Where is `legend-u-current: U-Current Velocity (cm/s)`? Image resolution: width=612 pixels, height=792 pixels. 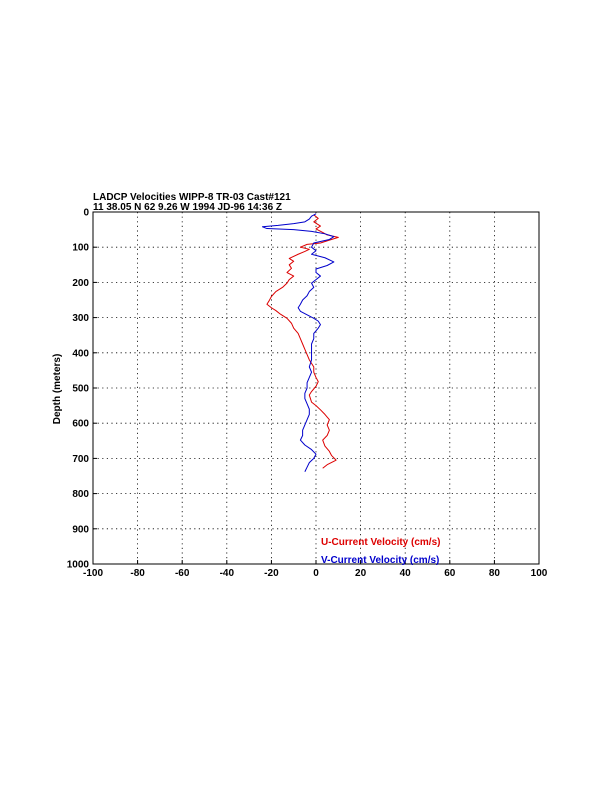 legend-u-current: U-Current Velocity (cm/s) is located at coordinates (380, 542).